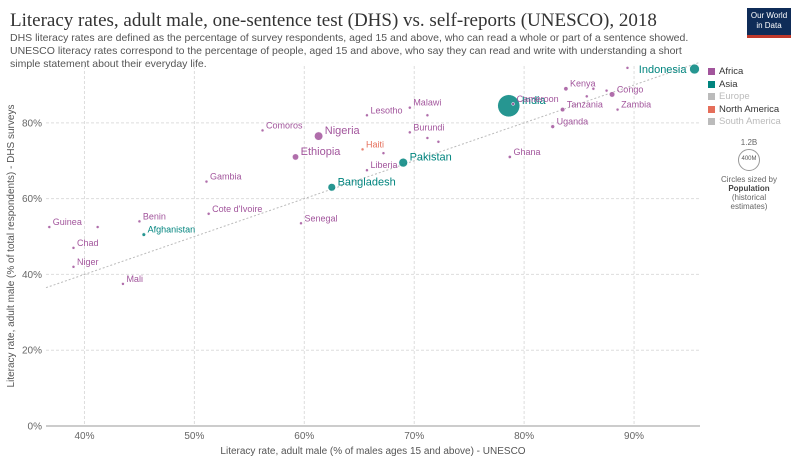 The image size is (800, 466). I want to click on point-kenya, so click(566, 89).